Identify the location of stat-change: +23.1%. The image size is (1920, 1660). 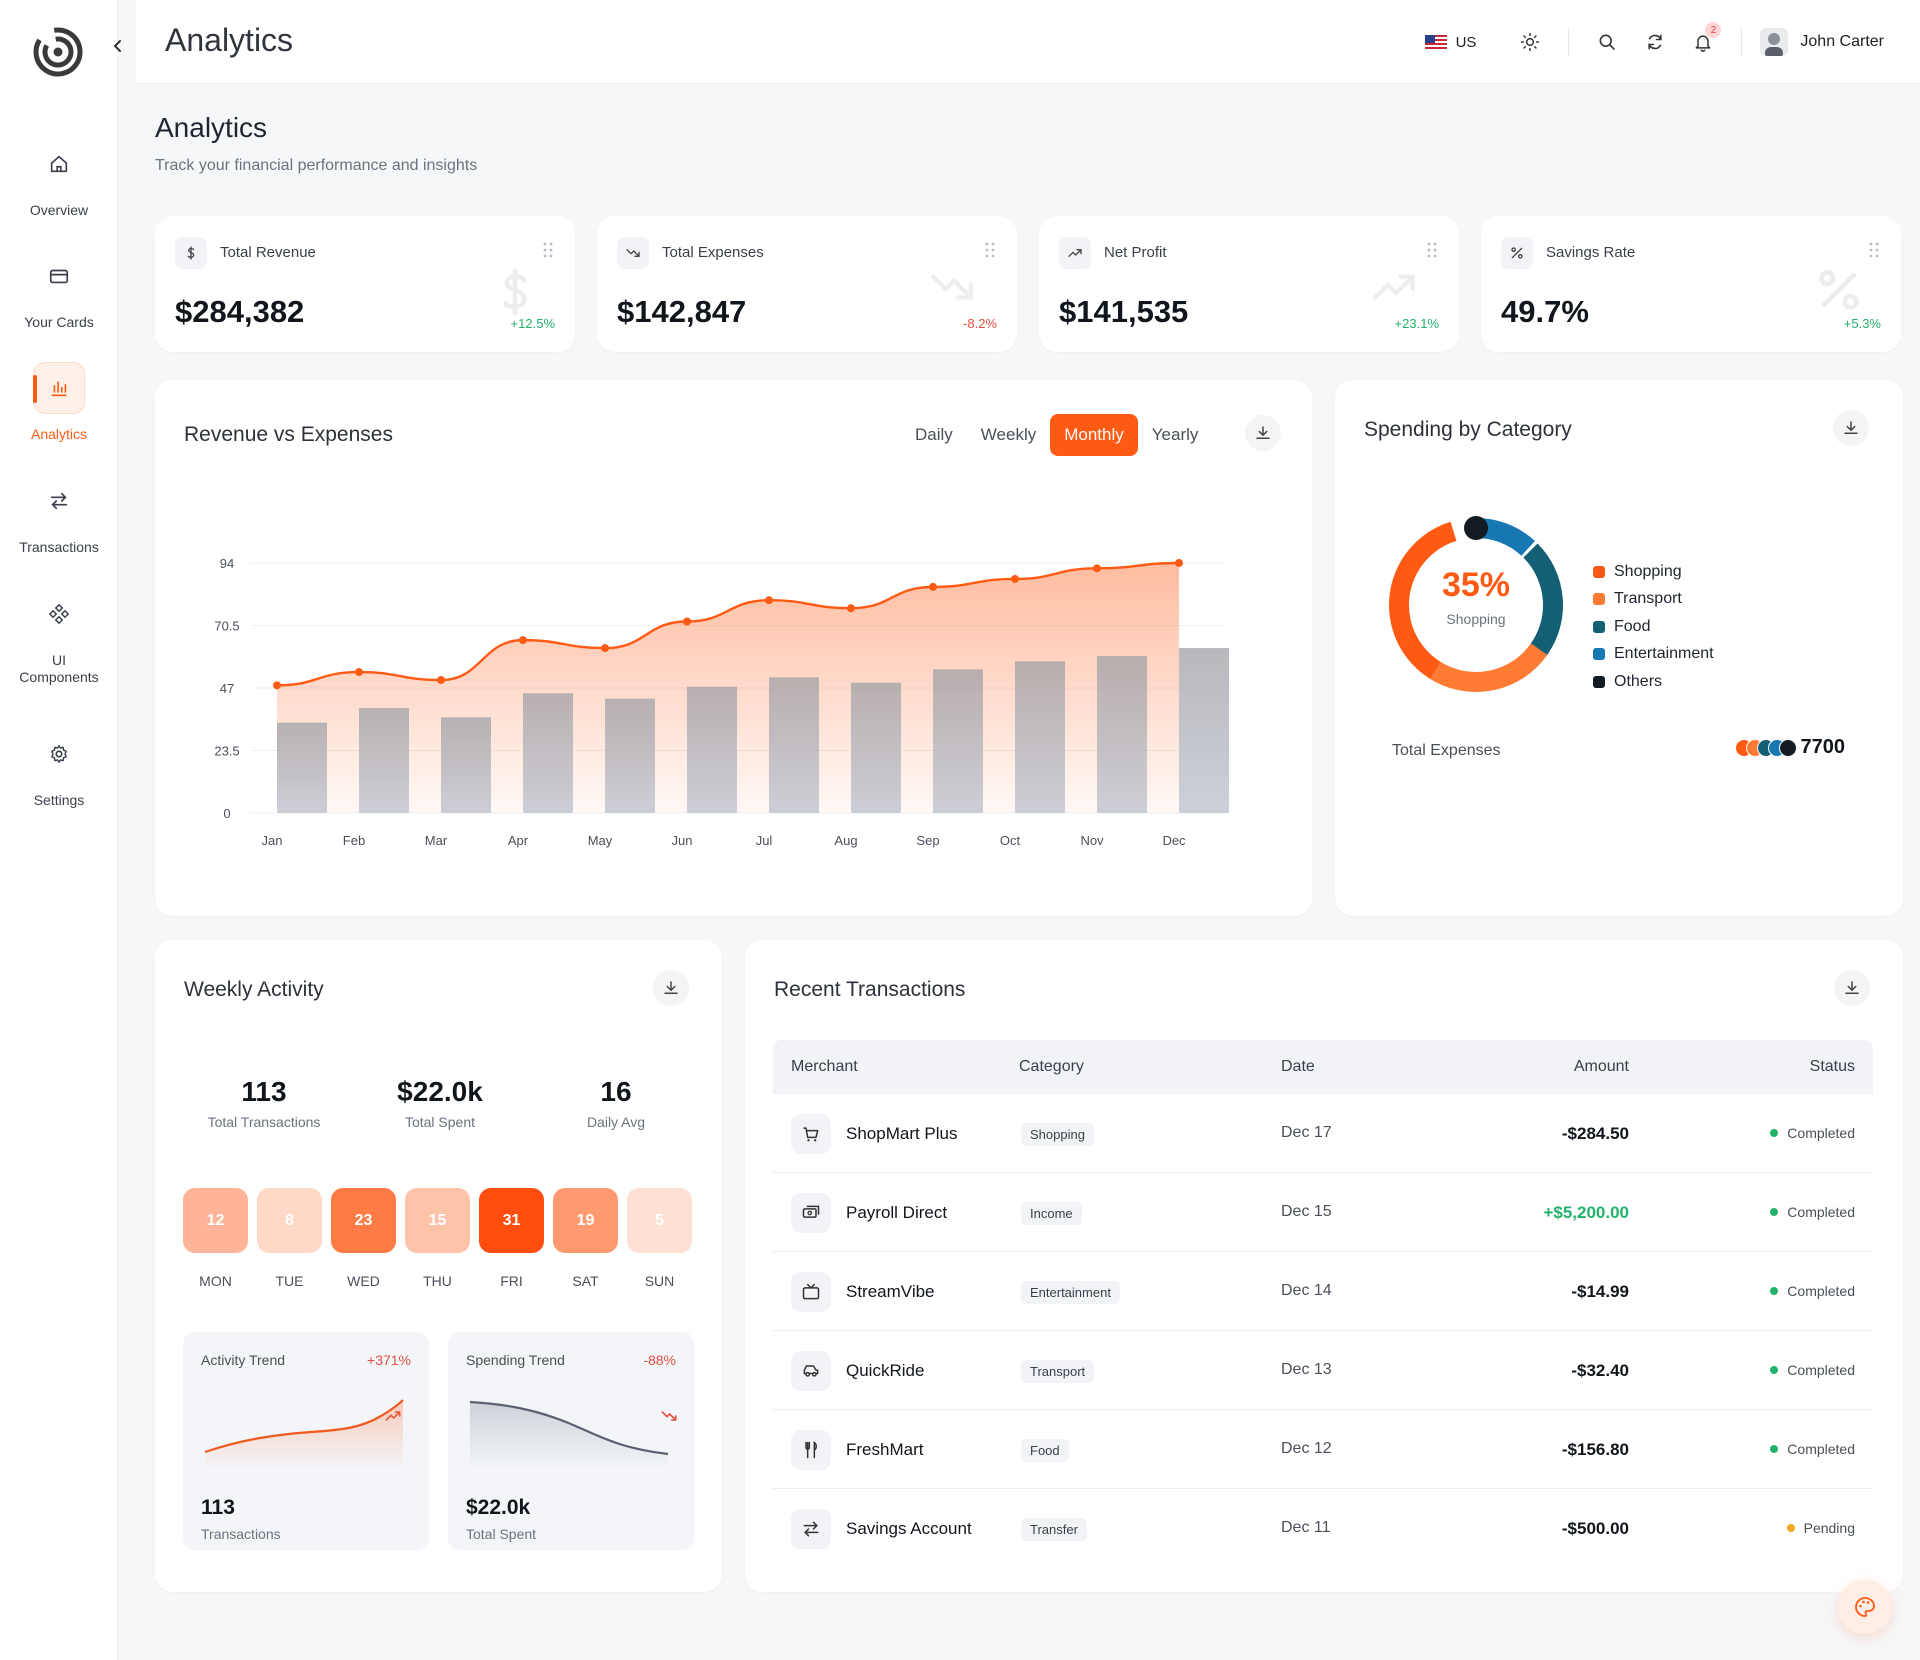
(1416, 323).